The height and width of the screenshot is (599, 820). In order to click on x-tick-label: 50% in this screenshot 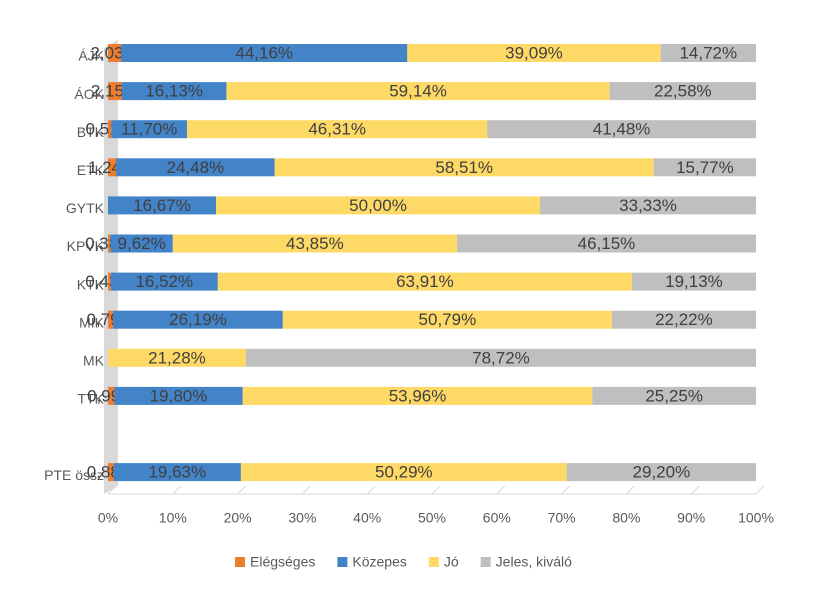, I will do `click(432, 518)`.